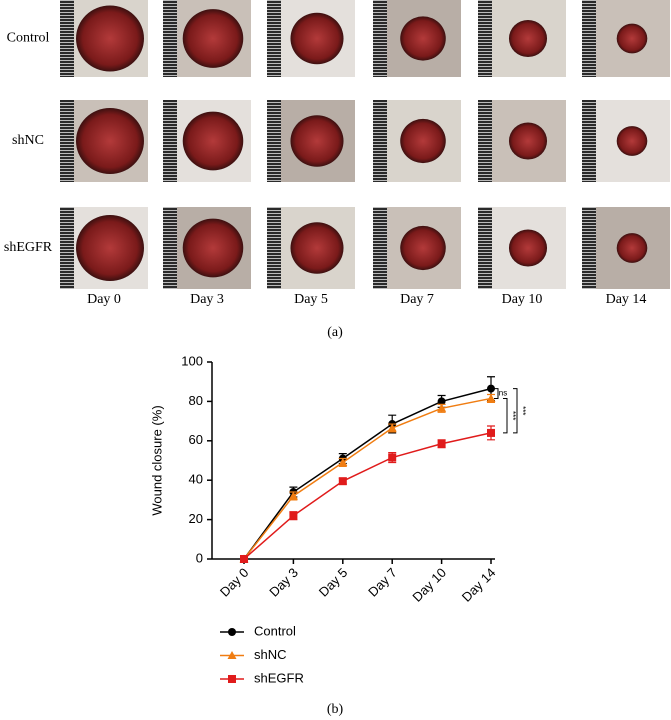  I want to click on row-label: shEGFR, so click(28, 247).